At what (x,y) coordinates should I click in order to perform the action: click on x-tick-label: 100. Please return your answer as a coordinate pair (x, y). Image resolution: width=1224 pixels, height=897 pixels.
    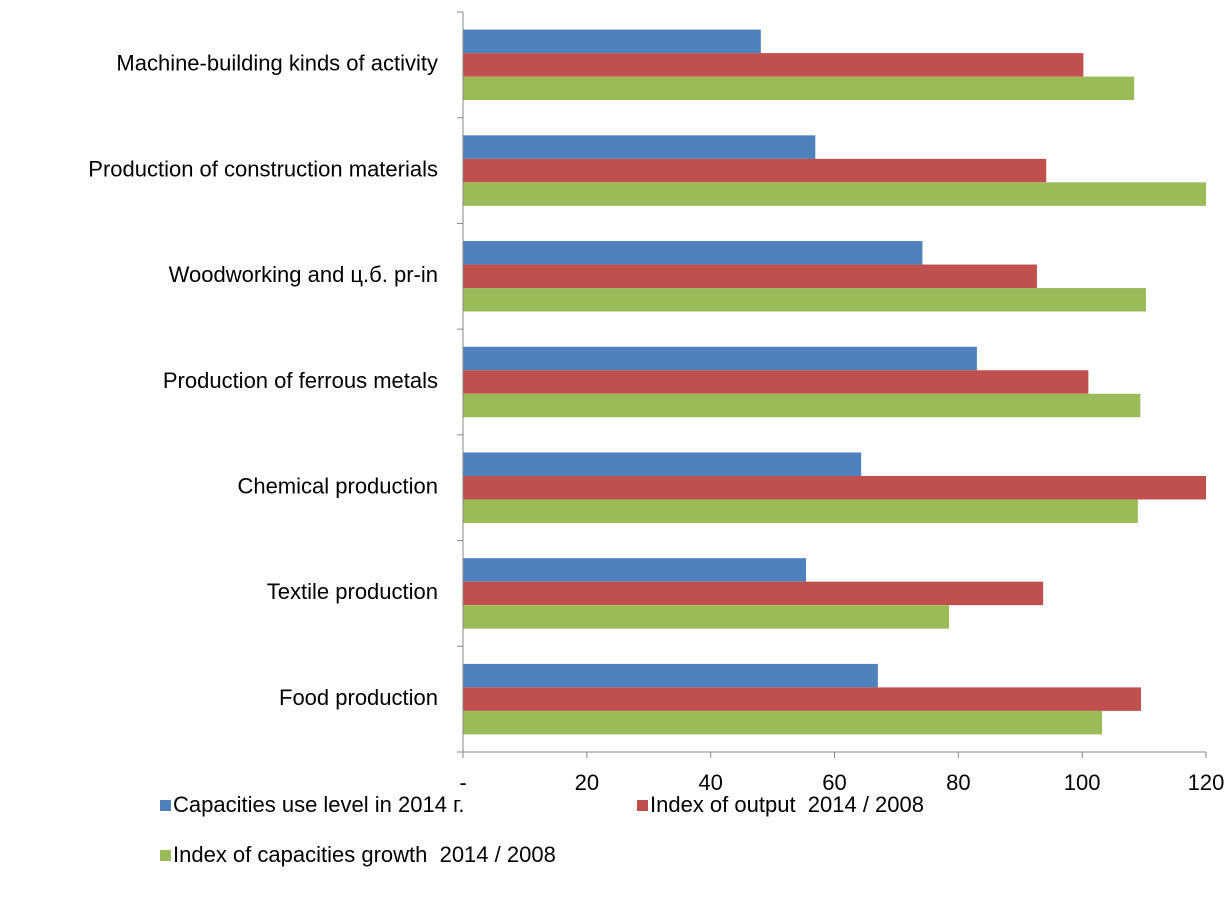
    Looking at the image, I should click on (1082, 782).